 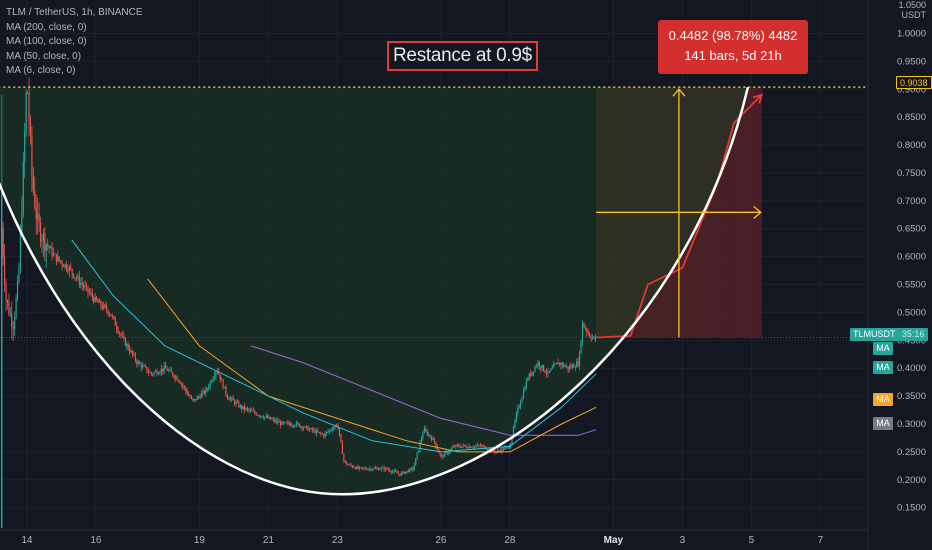 What do you see at coordinates (911, 61) in the screenshot?
I see `price-tick-label: 0.9500` at bounding box center [911, 61].